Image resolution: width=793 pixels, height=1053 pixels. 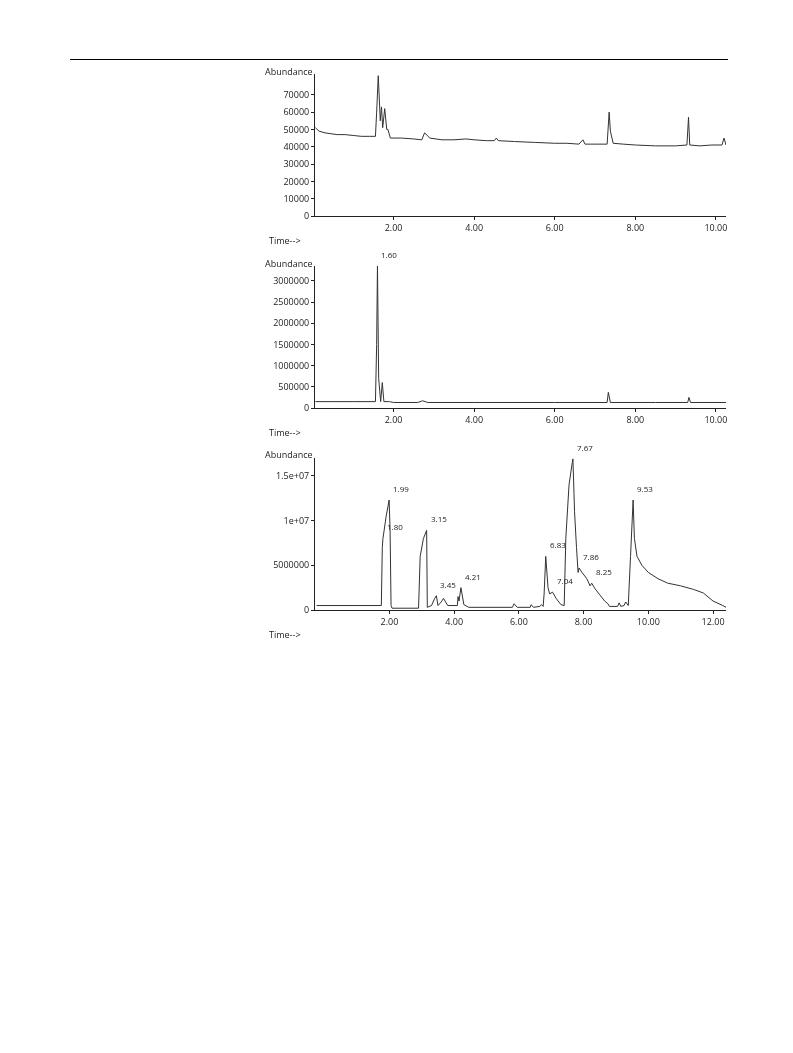 What do you see at coordinates (591, 556) in the screenshot?
I see `annotation: 7.86` at bounding box center [591, 556].